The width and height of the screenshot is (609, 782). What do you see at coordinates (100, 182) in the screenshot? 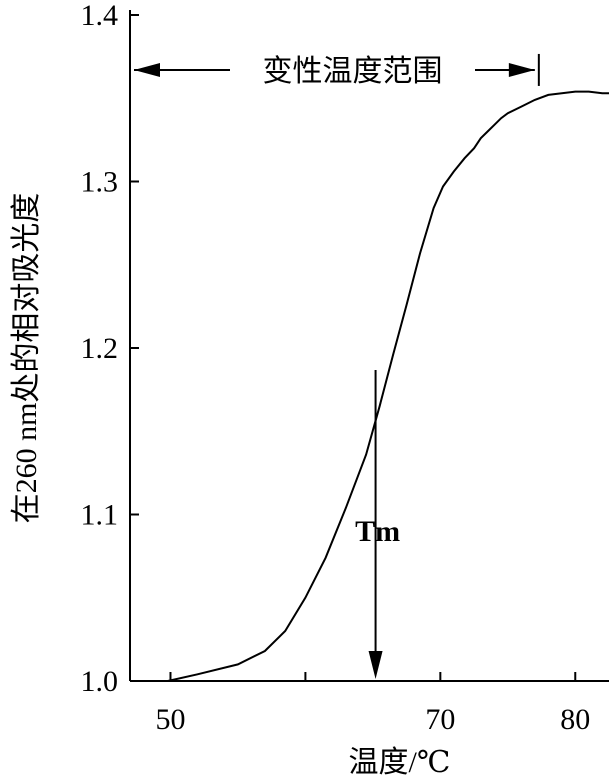
I see `y-tick-label: 1.3` at bounding box center [100, 182].